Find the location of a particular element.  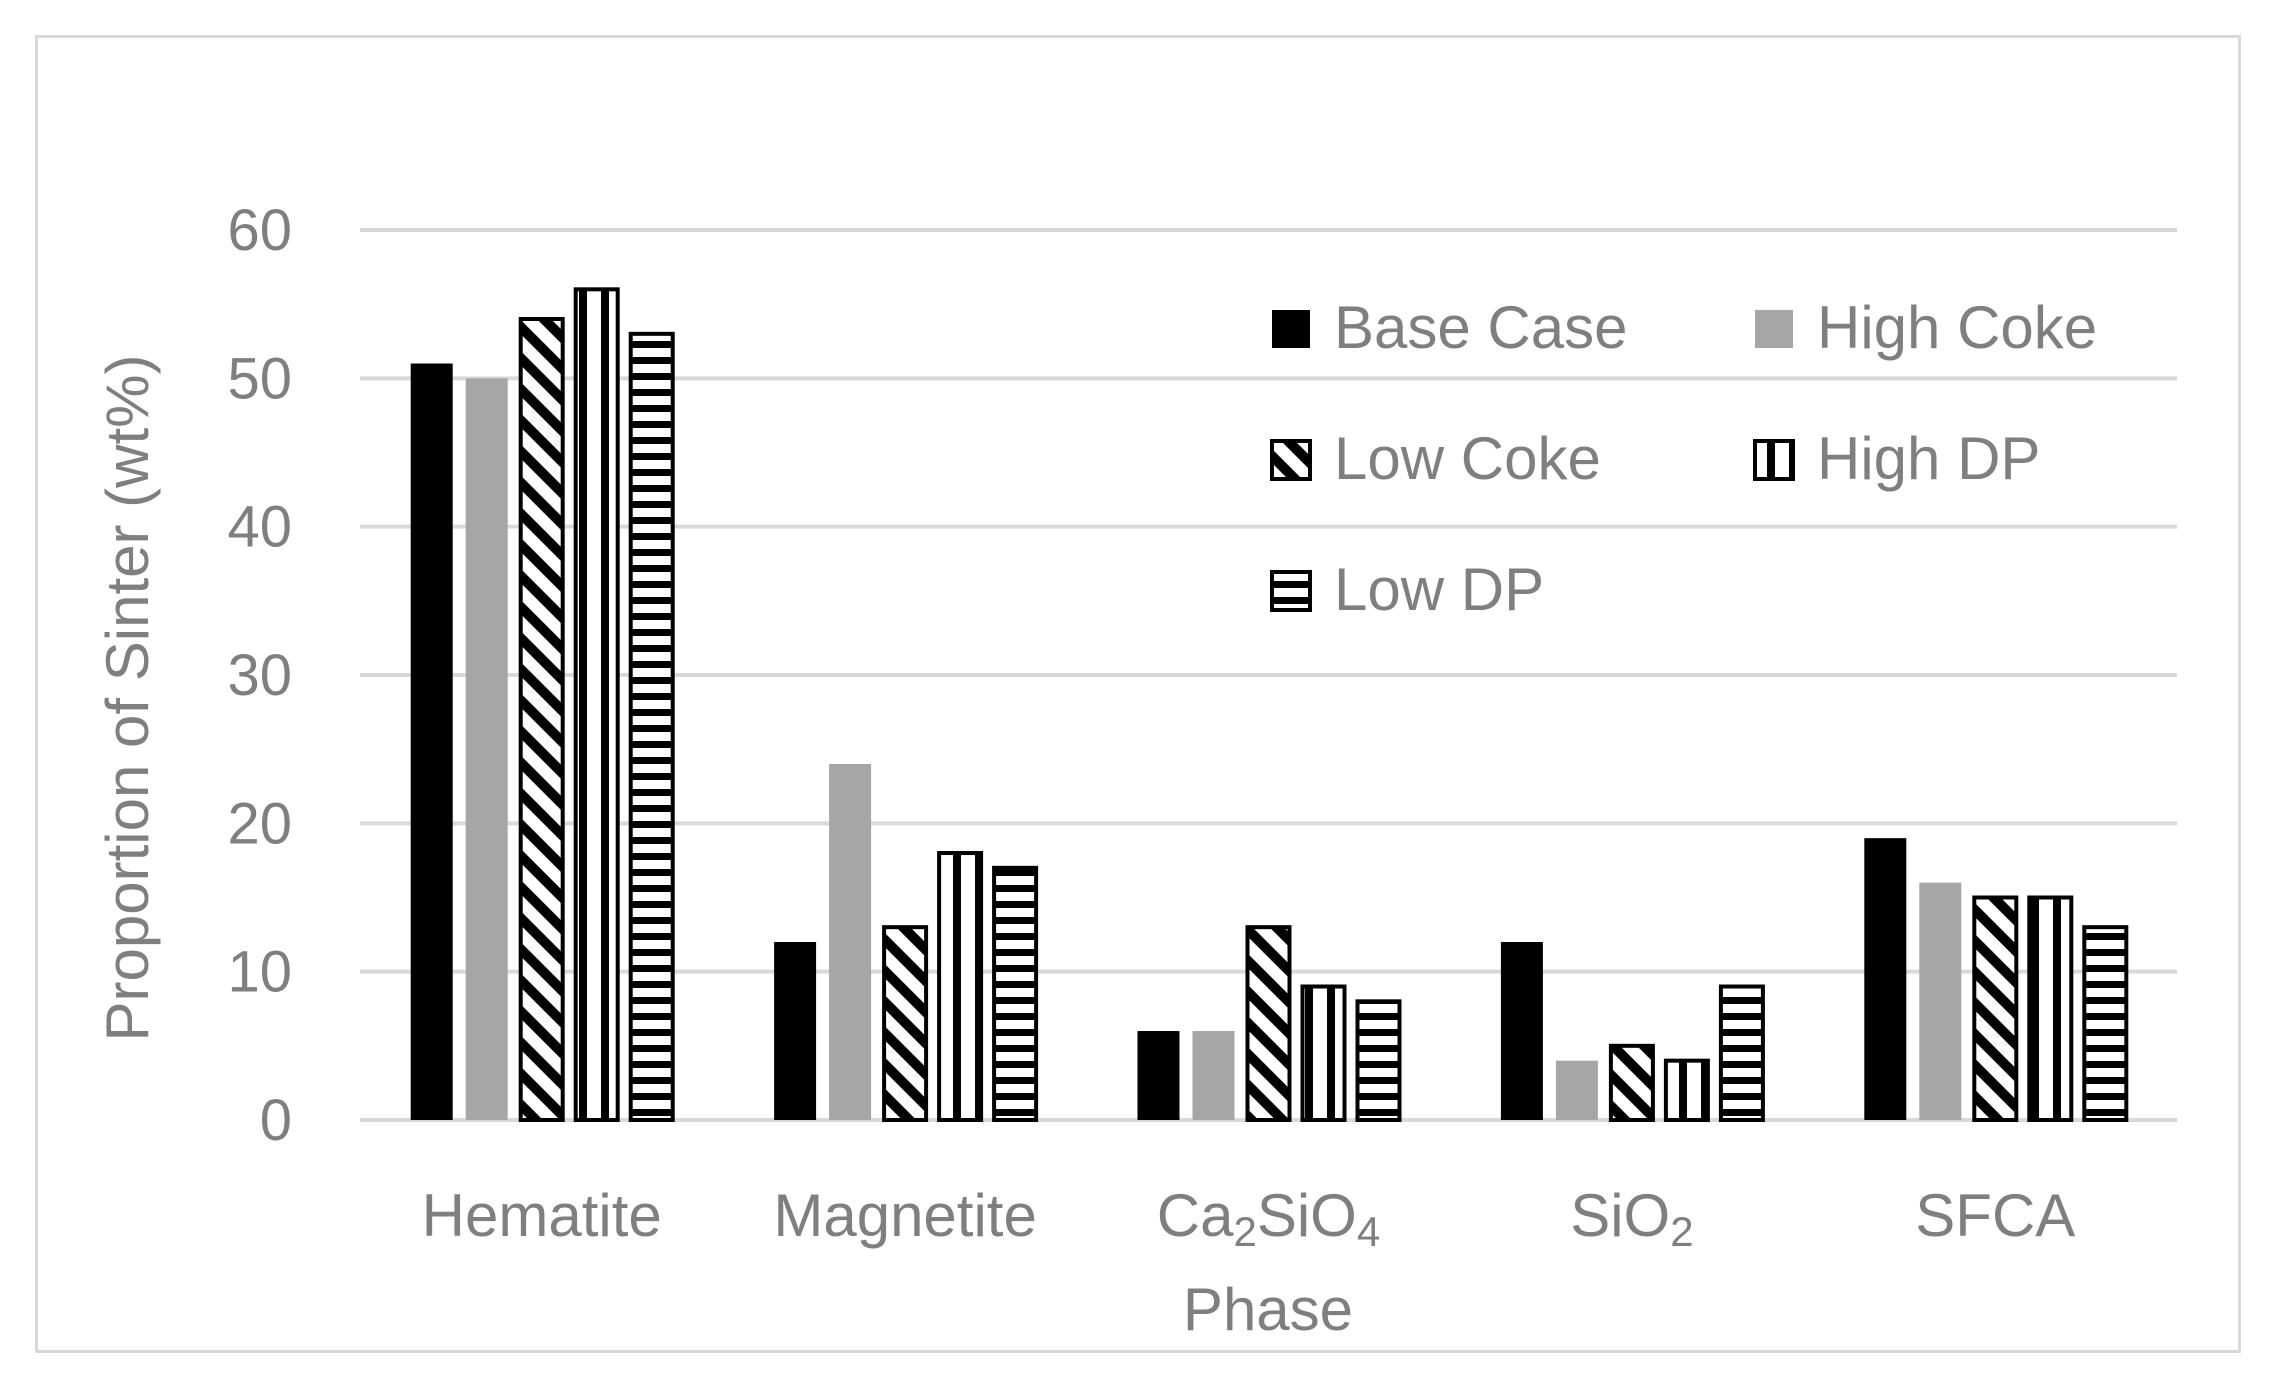

y-tick-label: 50 is located at coordinates (259, 378).